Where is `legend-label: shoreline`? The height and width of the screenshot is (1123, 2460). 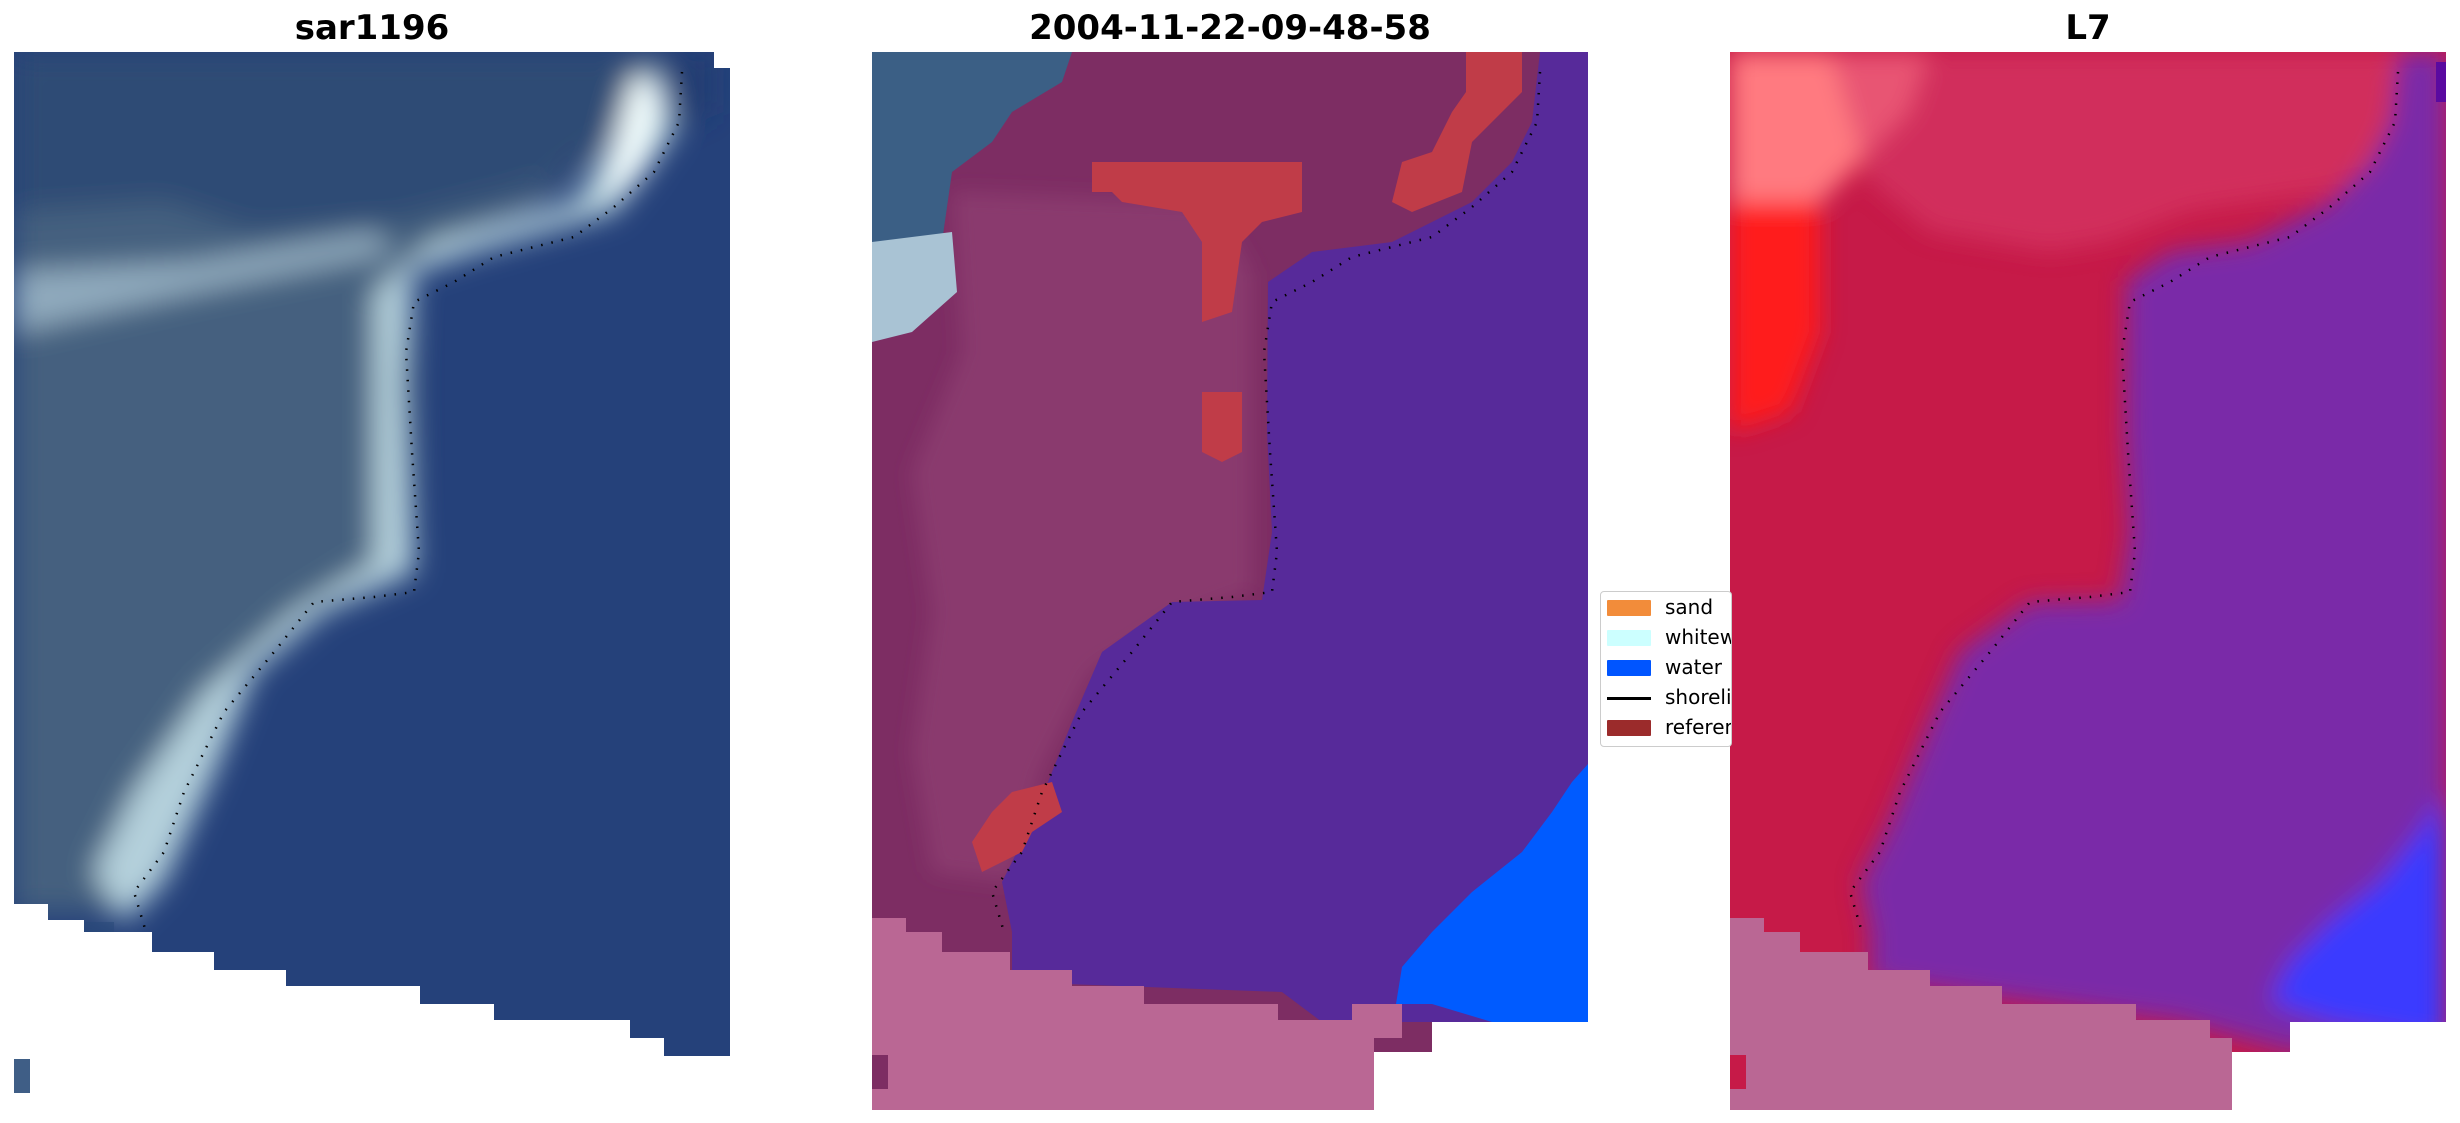 legend-label: shoreline is located at coordinates (1698, 697).